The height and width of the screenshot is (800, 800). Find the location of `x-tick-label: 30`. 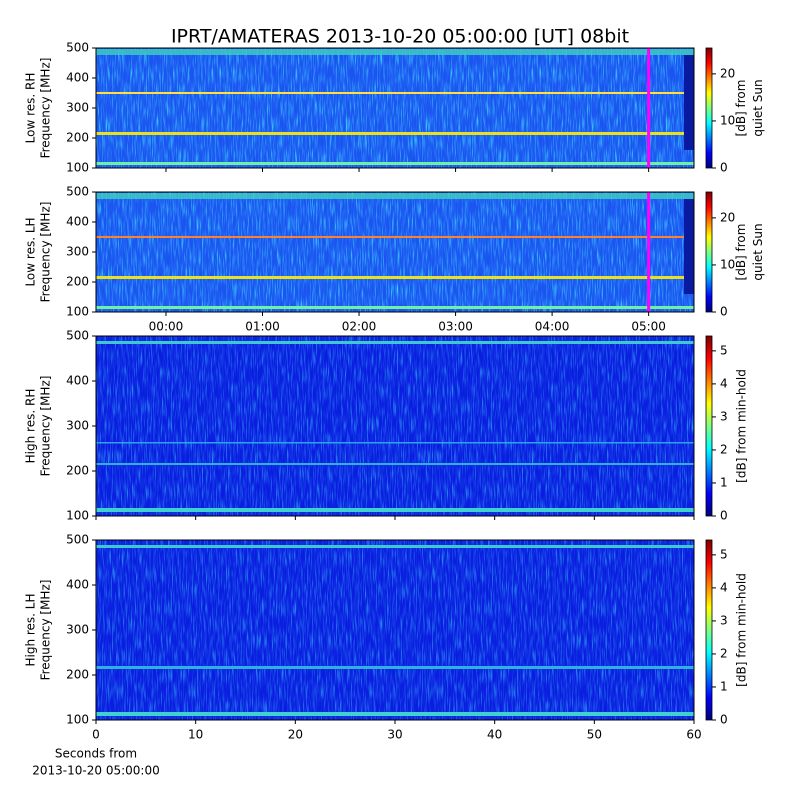

x-tick-label: 30 is located at coordinates (394, 735).